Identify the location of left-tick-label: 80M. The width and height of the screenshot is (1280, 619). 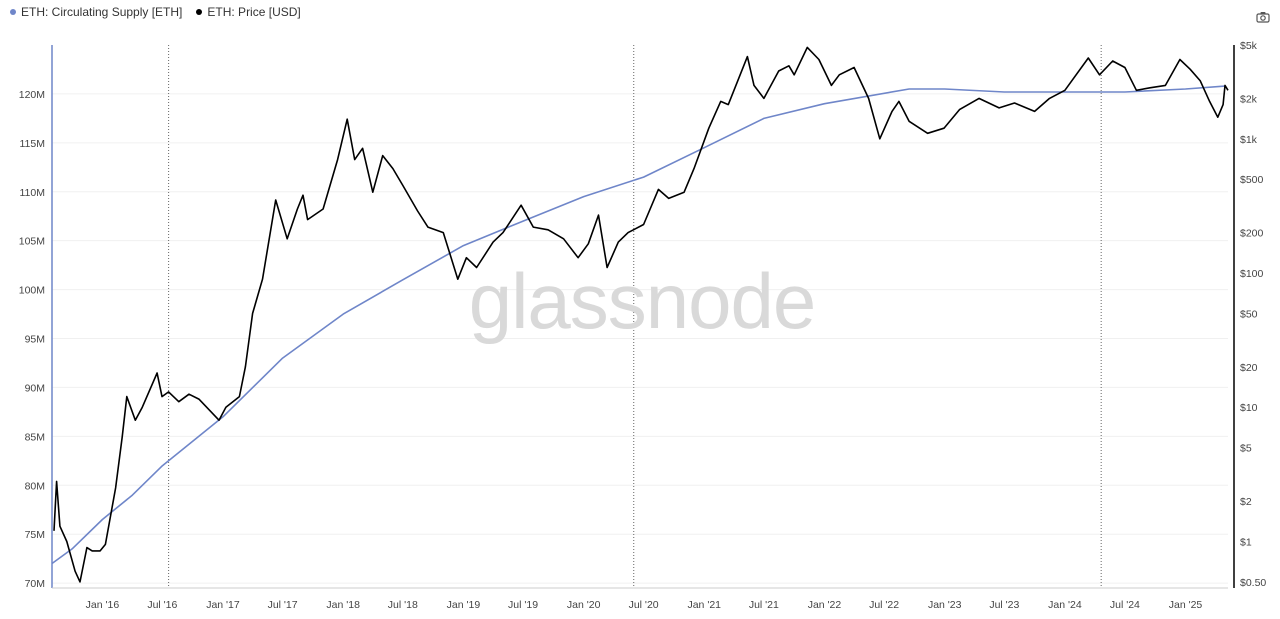
(35, 486).